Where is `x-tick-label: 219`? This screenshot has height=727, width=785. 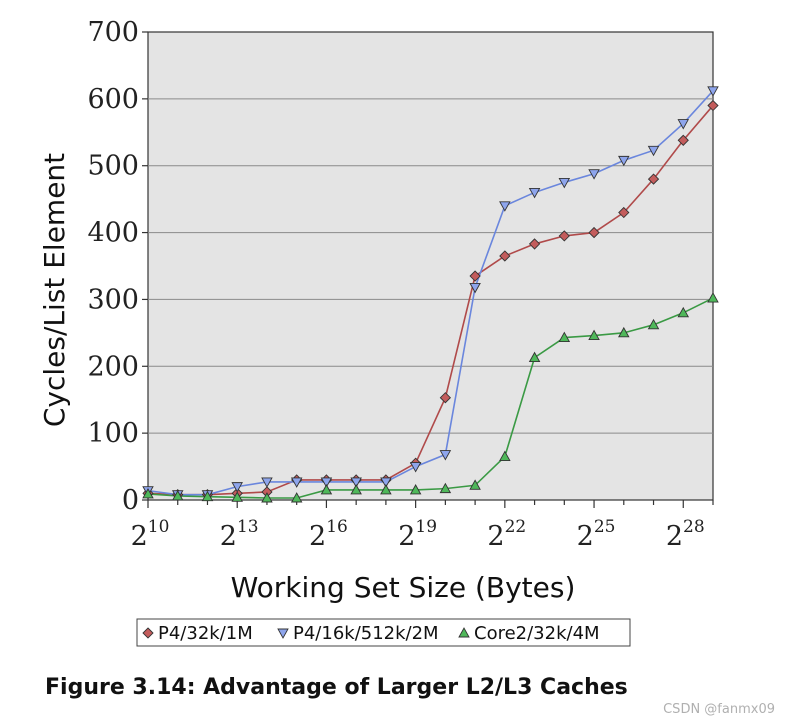
x-tick-label: 219 is located at coordinates (417, 534).